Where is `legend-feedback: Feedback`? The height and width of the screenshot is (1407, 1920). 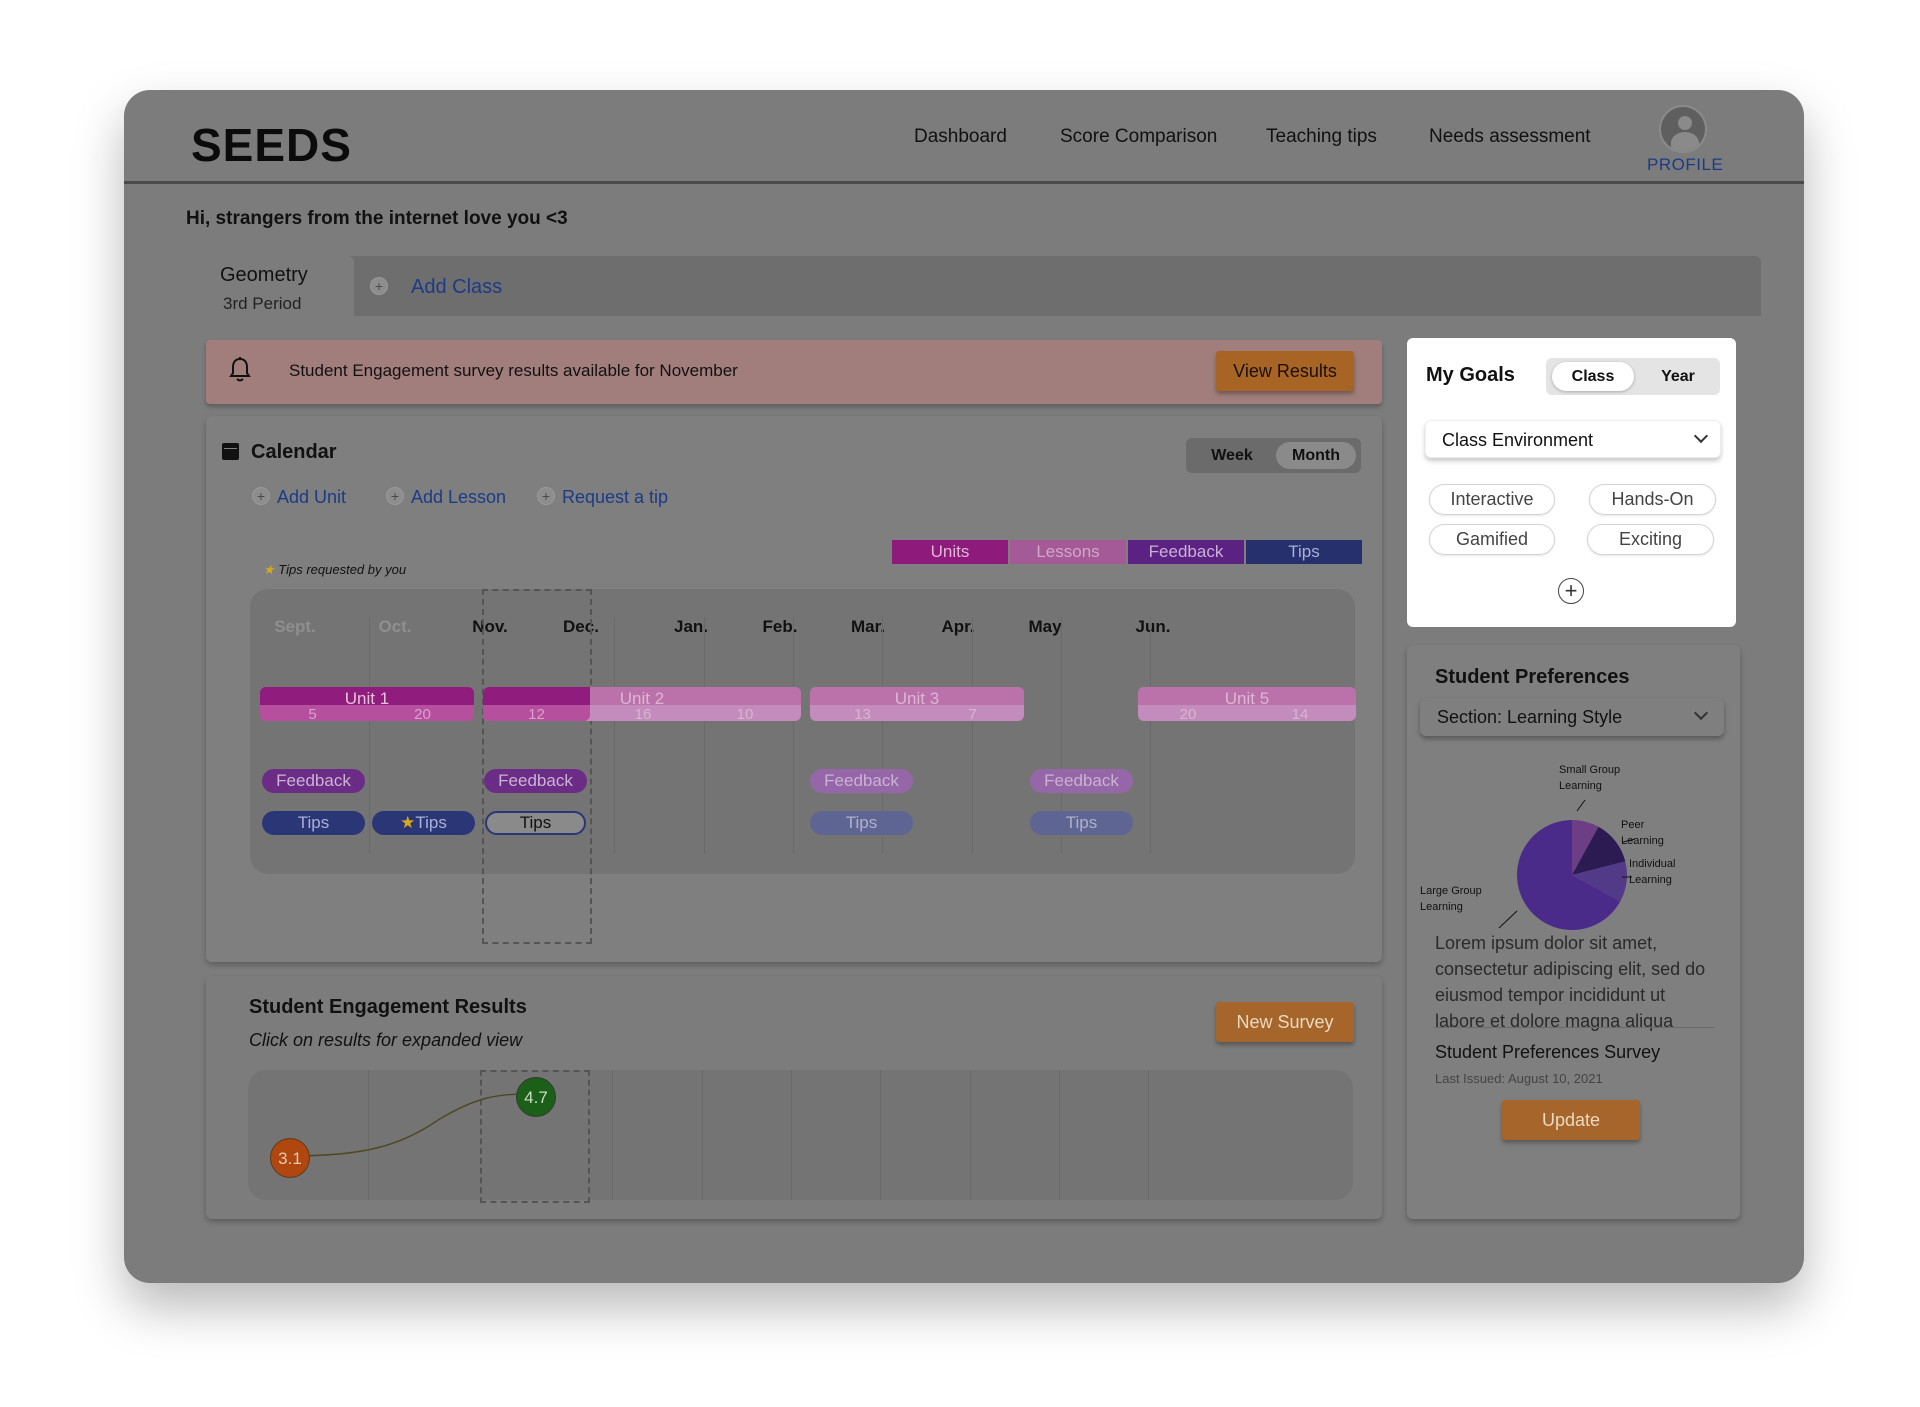 legend-feedback: Feedback is located at coordinates (1186, 552).